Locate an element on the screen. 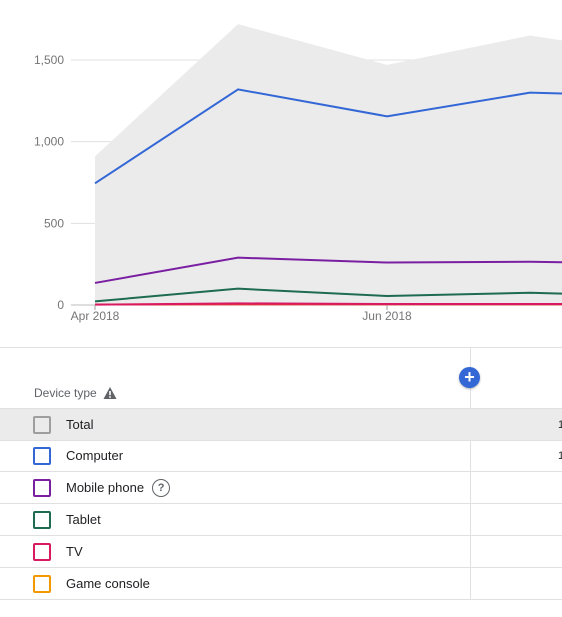  table-column-divider is located at coordinates (470, 474).